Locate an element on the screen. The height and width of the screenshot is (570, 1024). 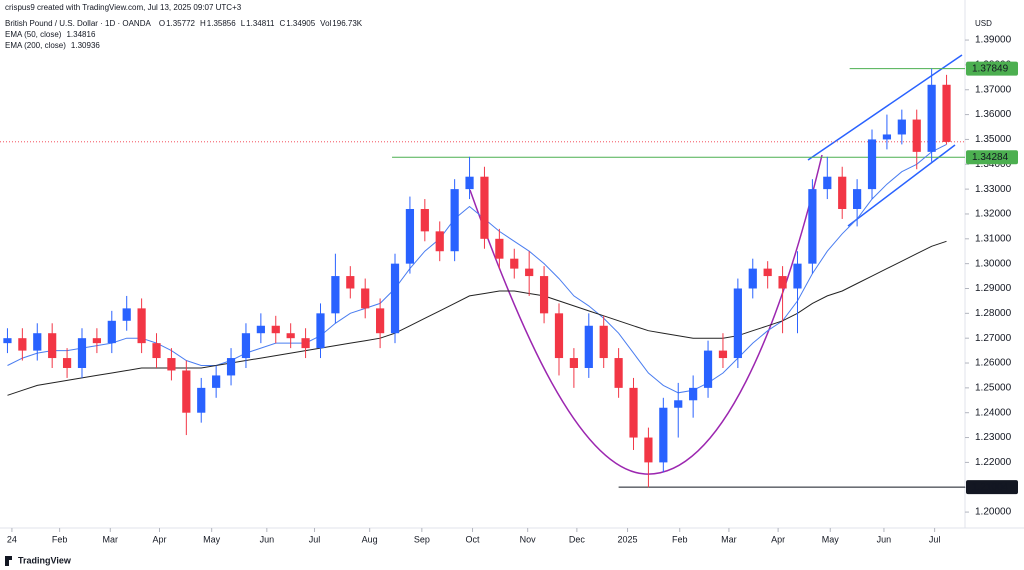
indicator-value: 1.34816 is located at coordinates (80, 34).